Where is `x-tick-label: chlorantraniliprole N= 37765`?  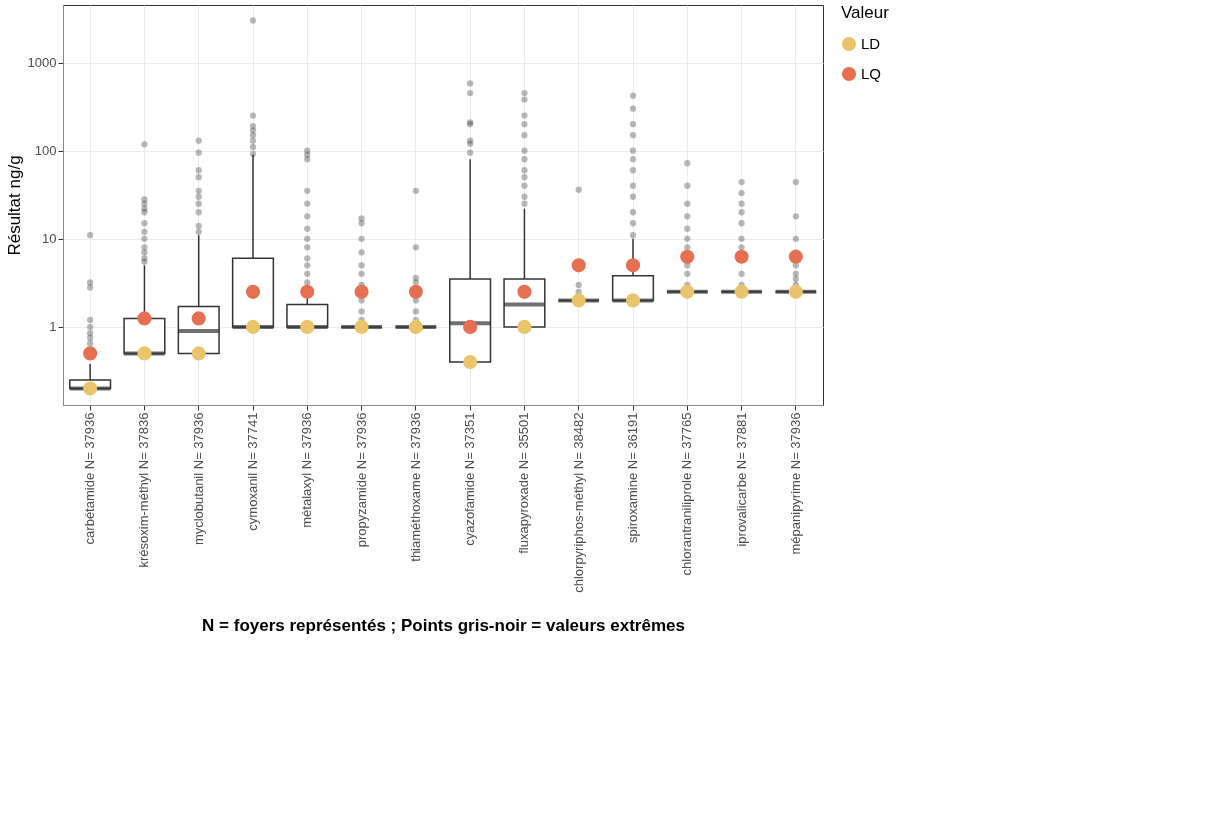
x-tick-label: chlorantraniliprole N= 37765 is located at coordinates (687, 494).